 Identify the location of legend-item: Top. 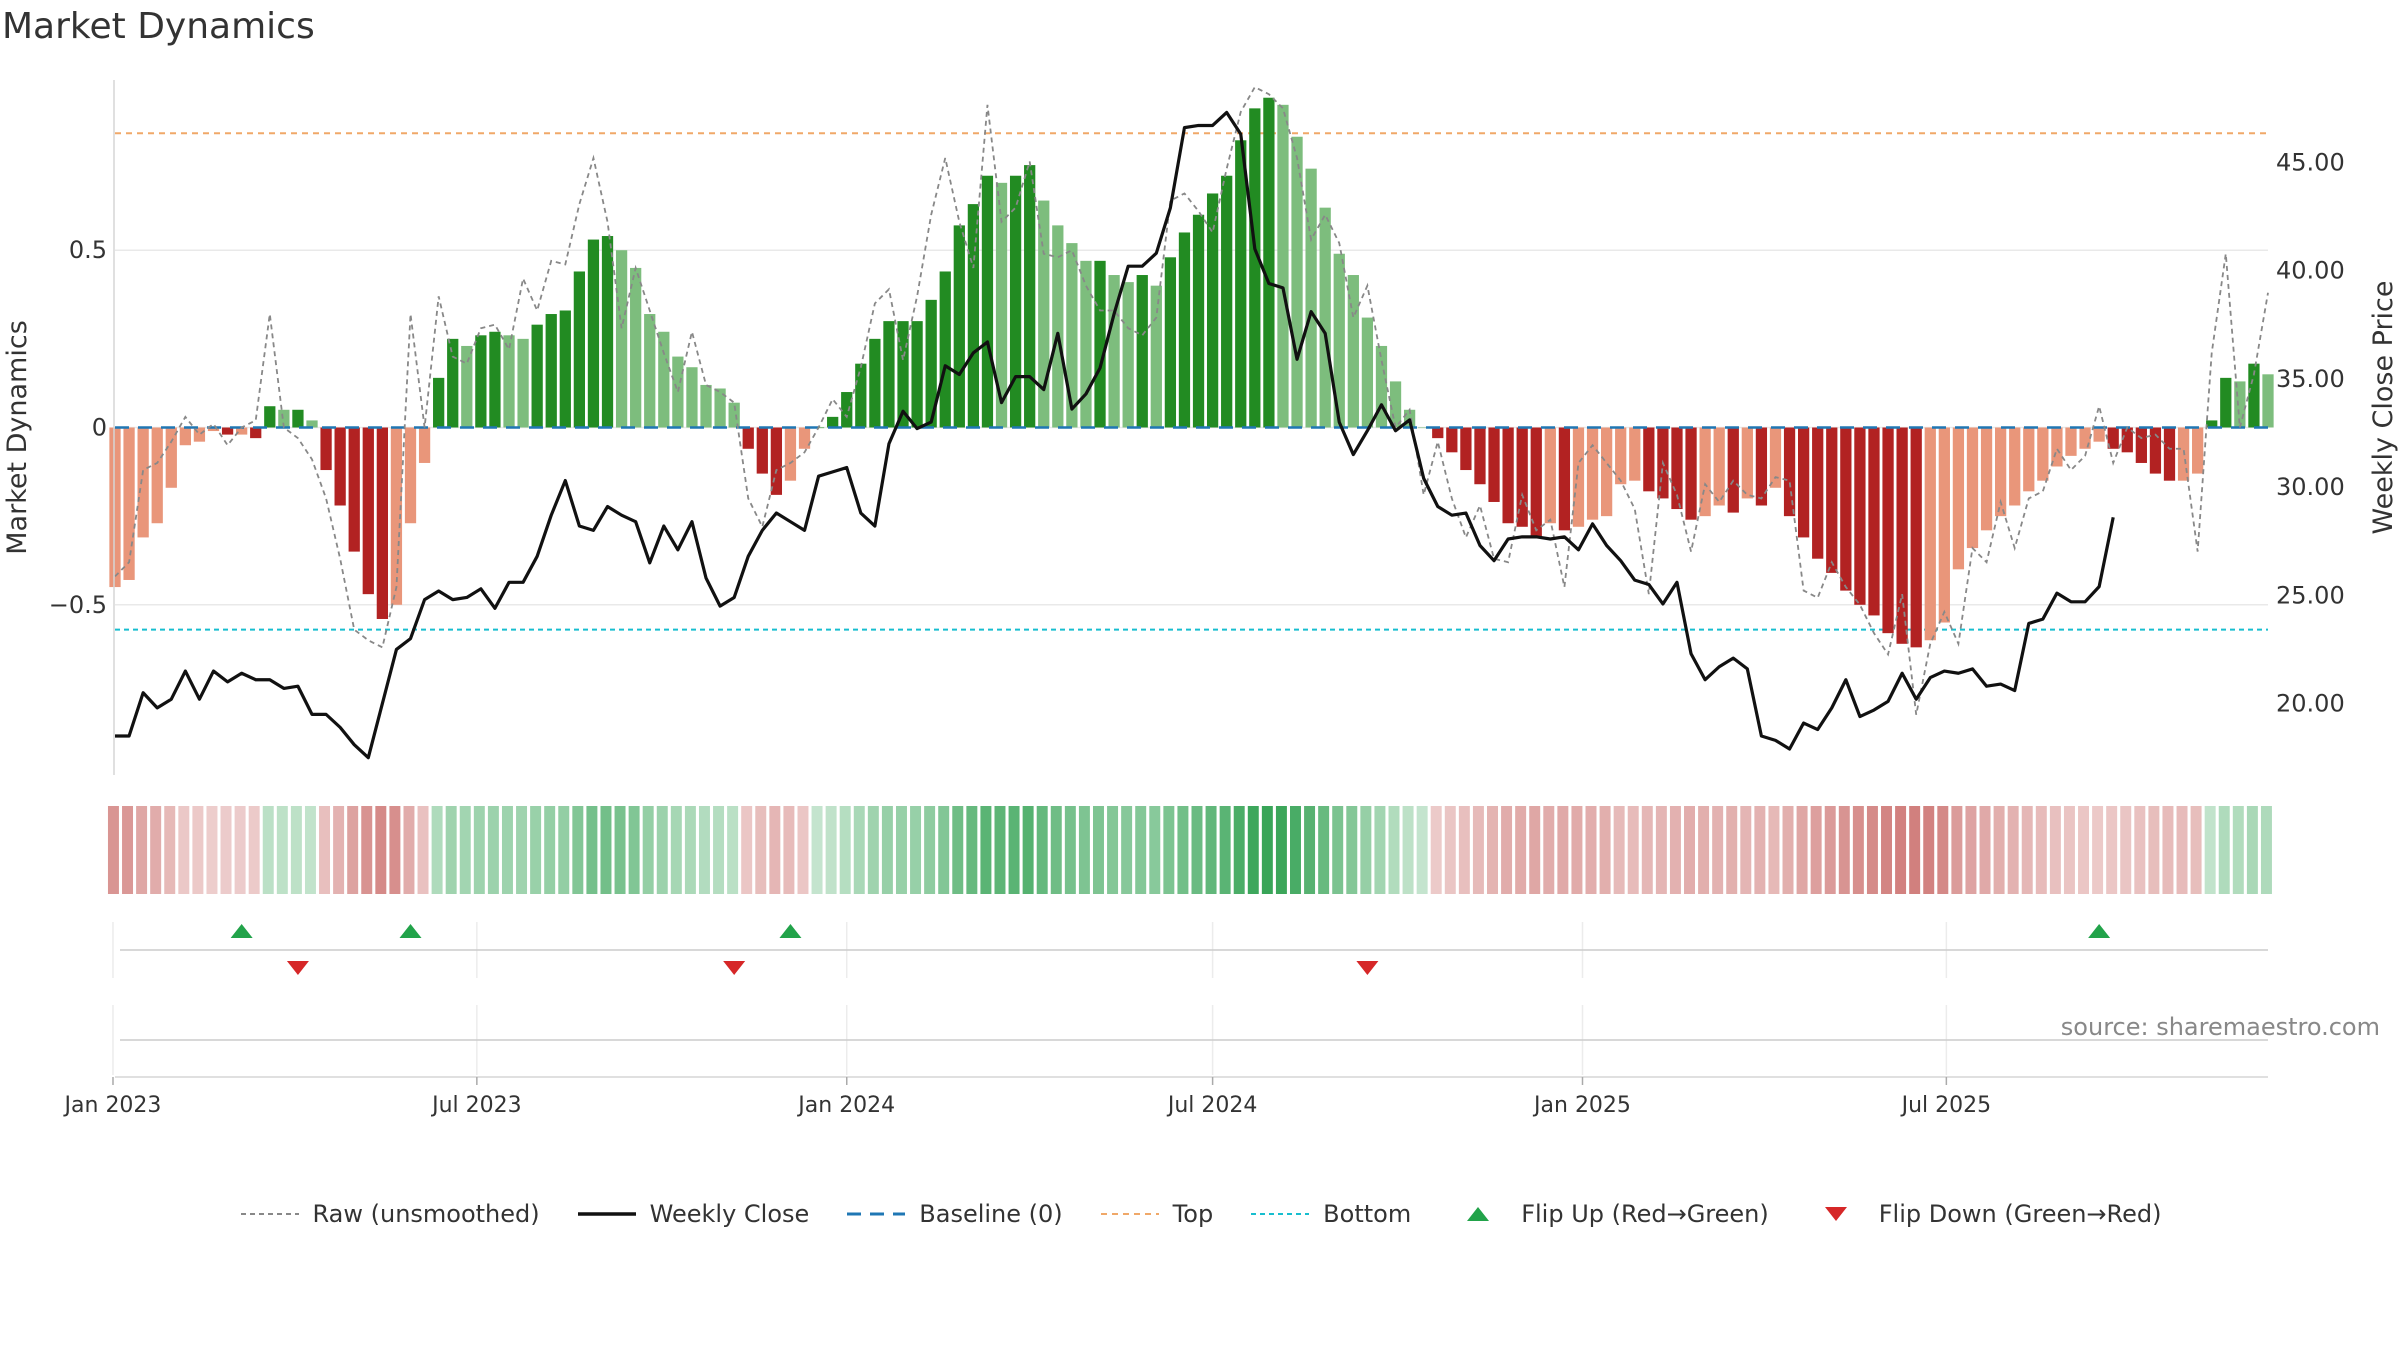
(1156, 1214).